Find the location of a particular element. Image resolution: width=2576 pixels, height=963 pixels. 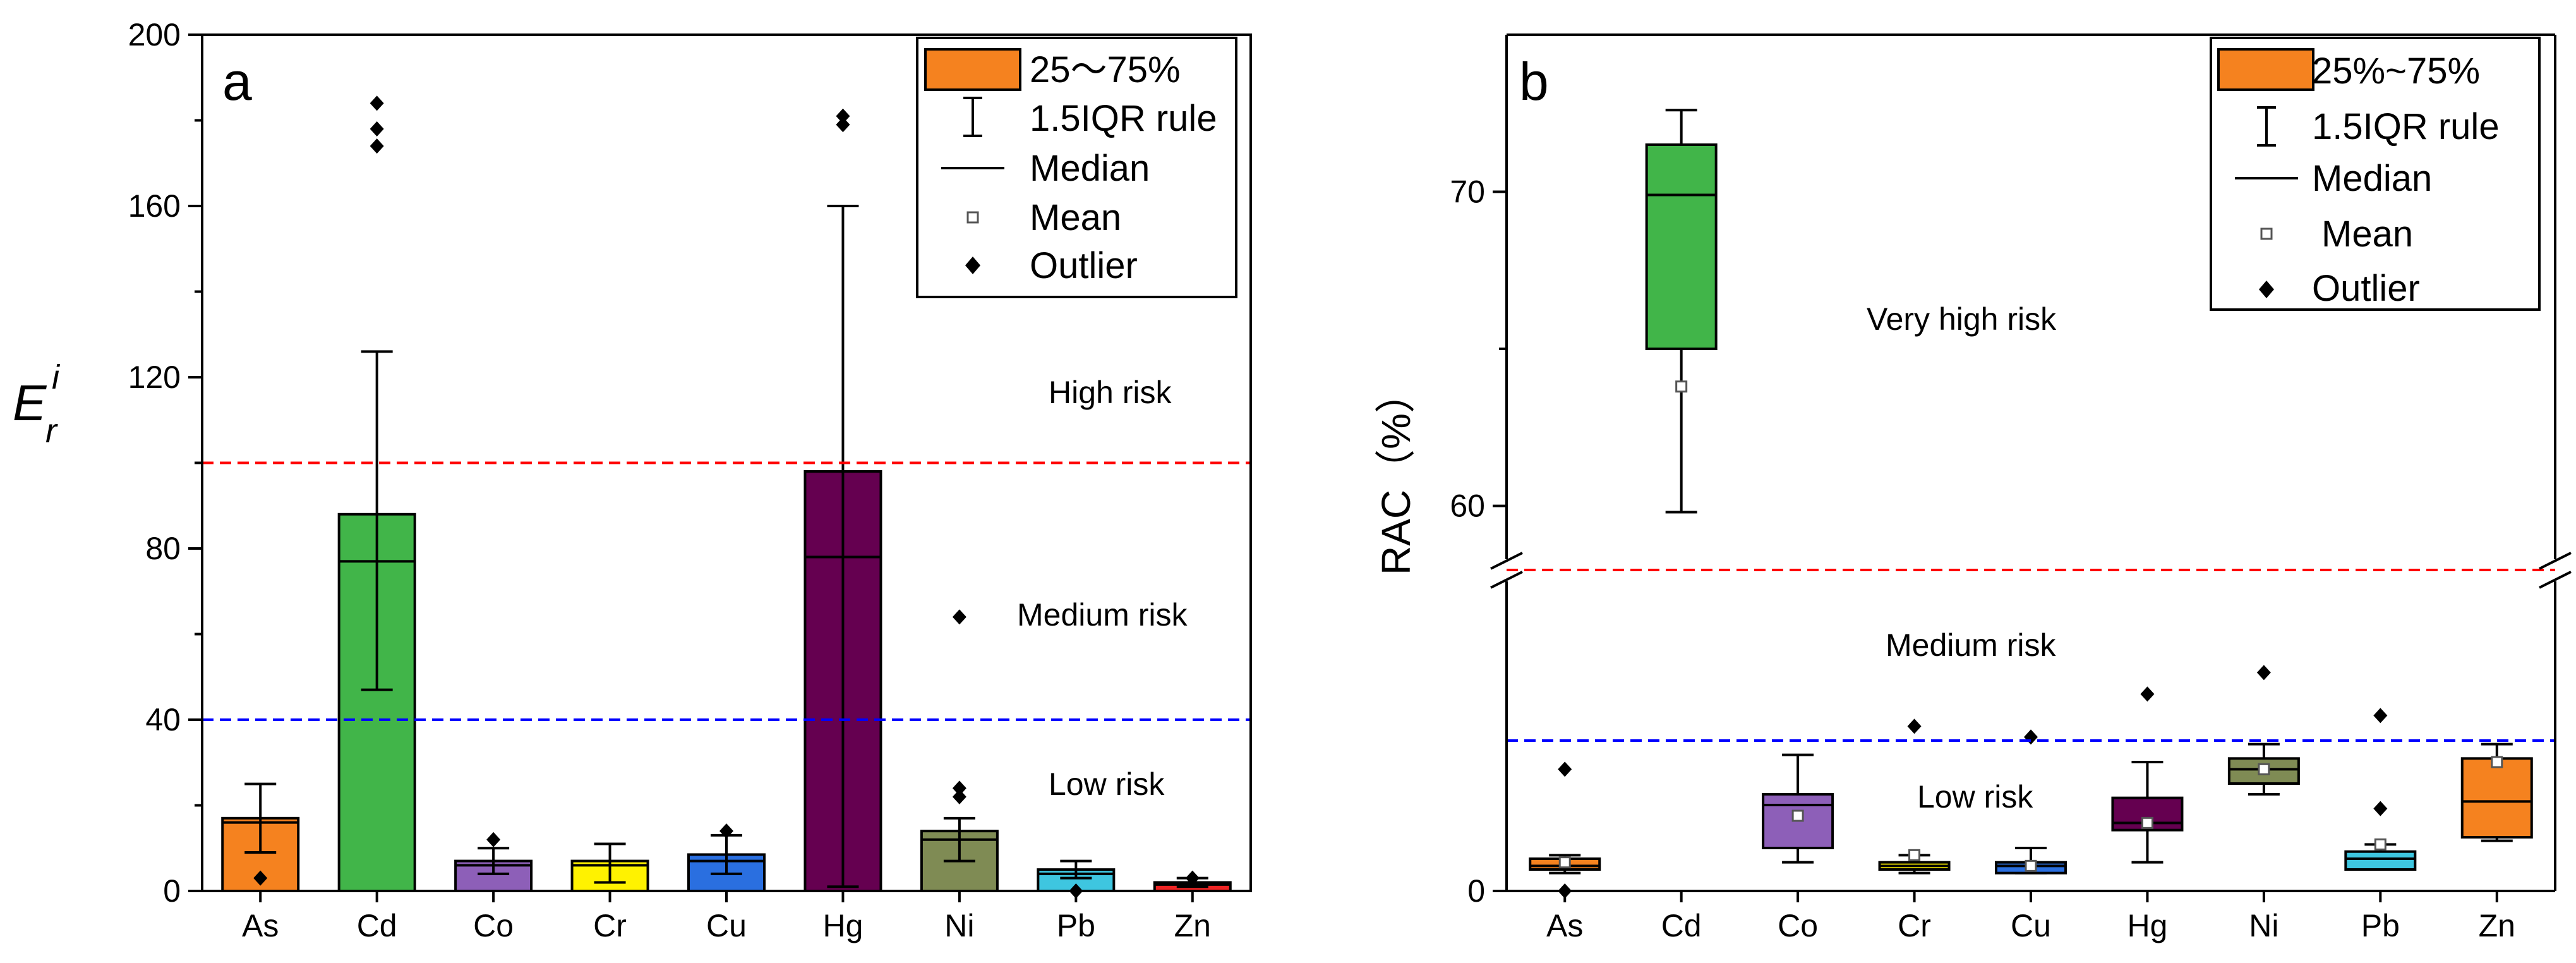

y-tick-label: 80 is located at coordinates (163, 548).